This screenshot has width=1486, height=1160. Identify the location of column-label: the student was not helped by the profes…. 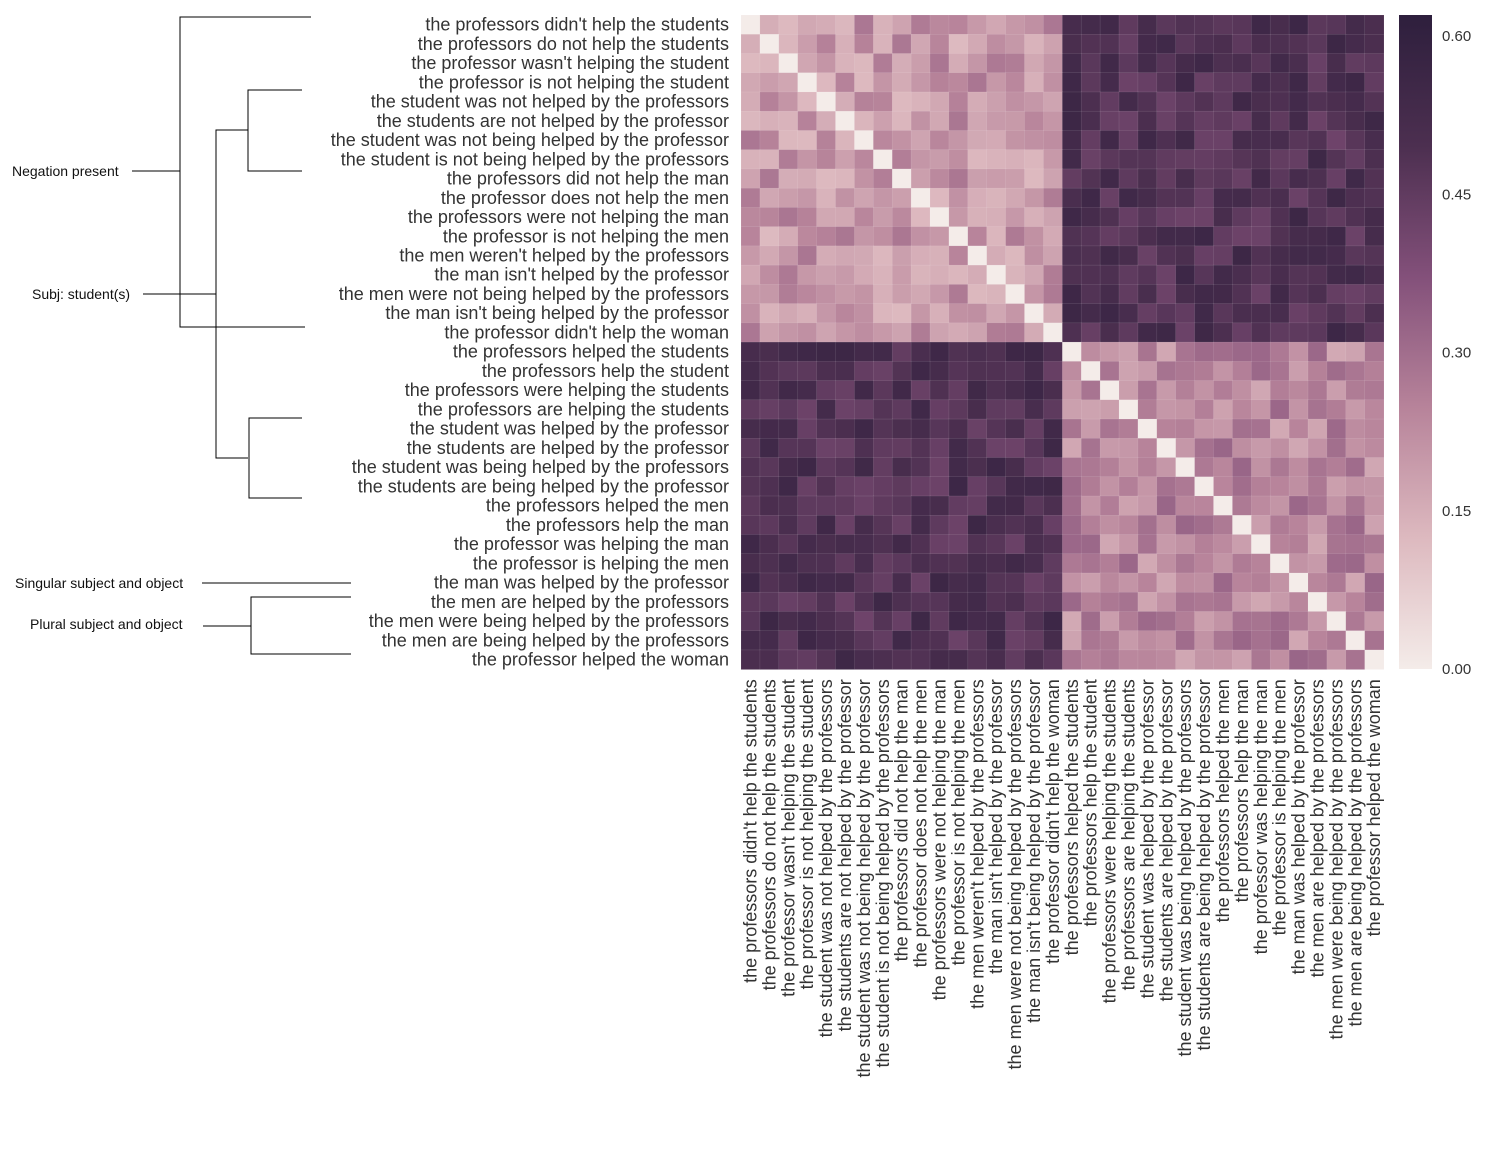
(826, 858).